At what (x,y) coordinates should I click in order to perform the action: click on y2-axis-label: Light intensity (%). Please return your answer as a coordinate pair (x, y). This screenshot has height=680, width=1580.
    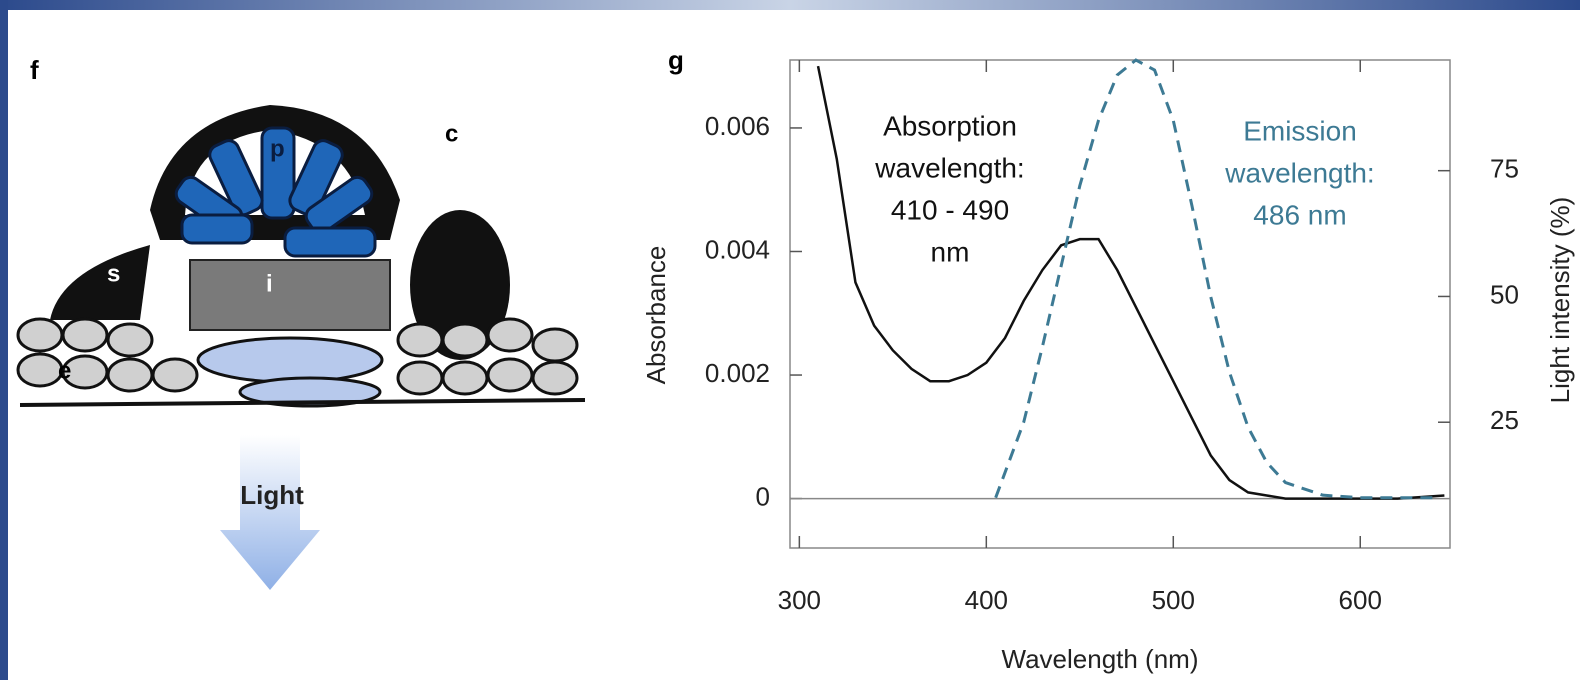
    Looking at the image, I should click on (1560, 300).